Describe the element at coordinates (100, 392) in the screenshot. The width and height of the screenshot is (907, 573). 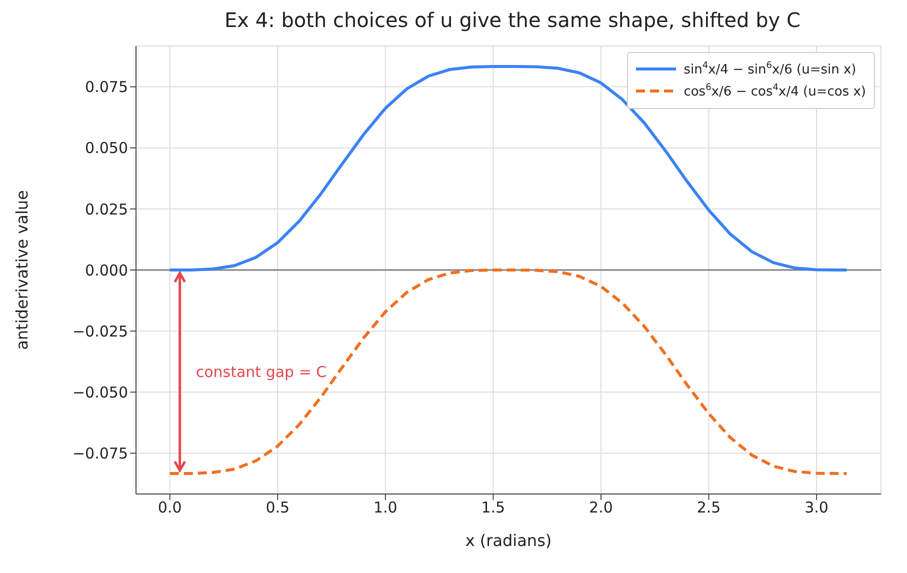
I see `y-tick-label: −0.050` at that location.